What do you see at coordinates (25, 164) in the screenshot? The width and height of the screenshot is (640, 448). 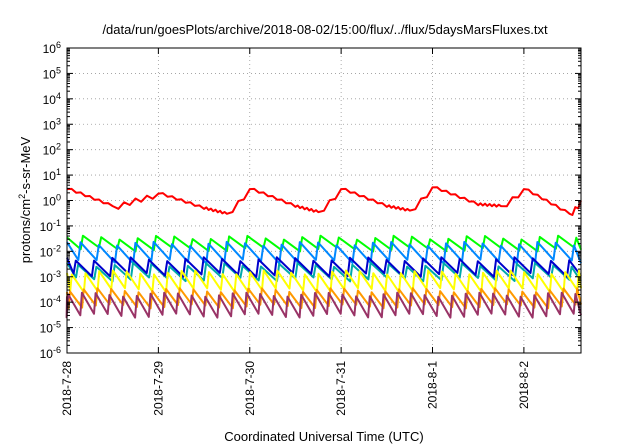 I see `y-axis-label-suffix: -s-sr-MeV` at bounding box center [25, 164].